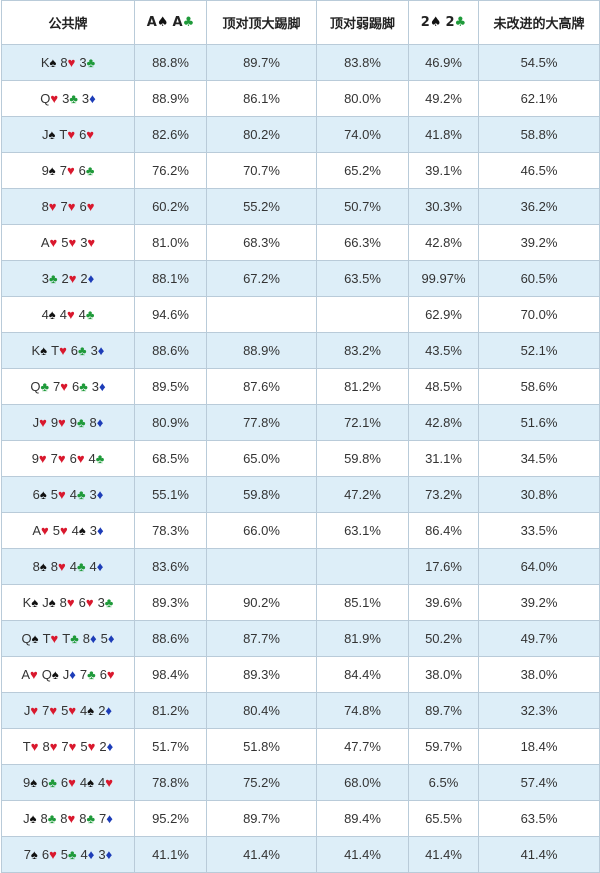 The width and height of the screenshot is (600, 873). I want to click on equity-cell: 51.6%, so click(539, 422).